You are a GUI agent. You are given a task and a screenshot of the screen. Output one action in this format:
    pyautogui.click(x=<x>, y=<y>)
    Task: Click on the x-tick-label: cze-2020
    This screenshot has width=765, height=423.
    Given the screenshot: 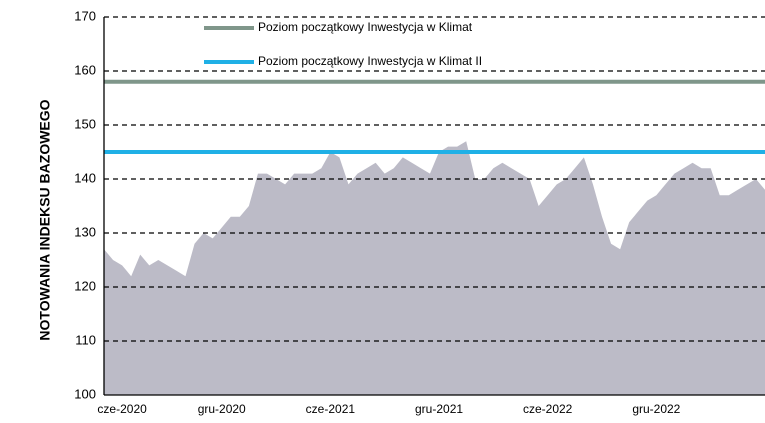 What is the action you would take?
    pyautogui.click(x=122, y=409)
    